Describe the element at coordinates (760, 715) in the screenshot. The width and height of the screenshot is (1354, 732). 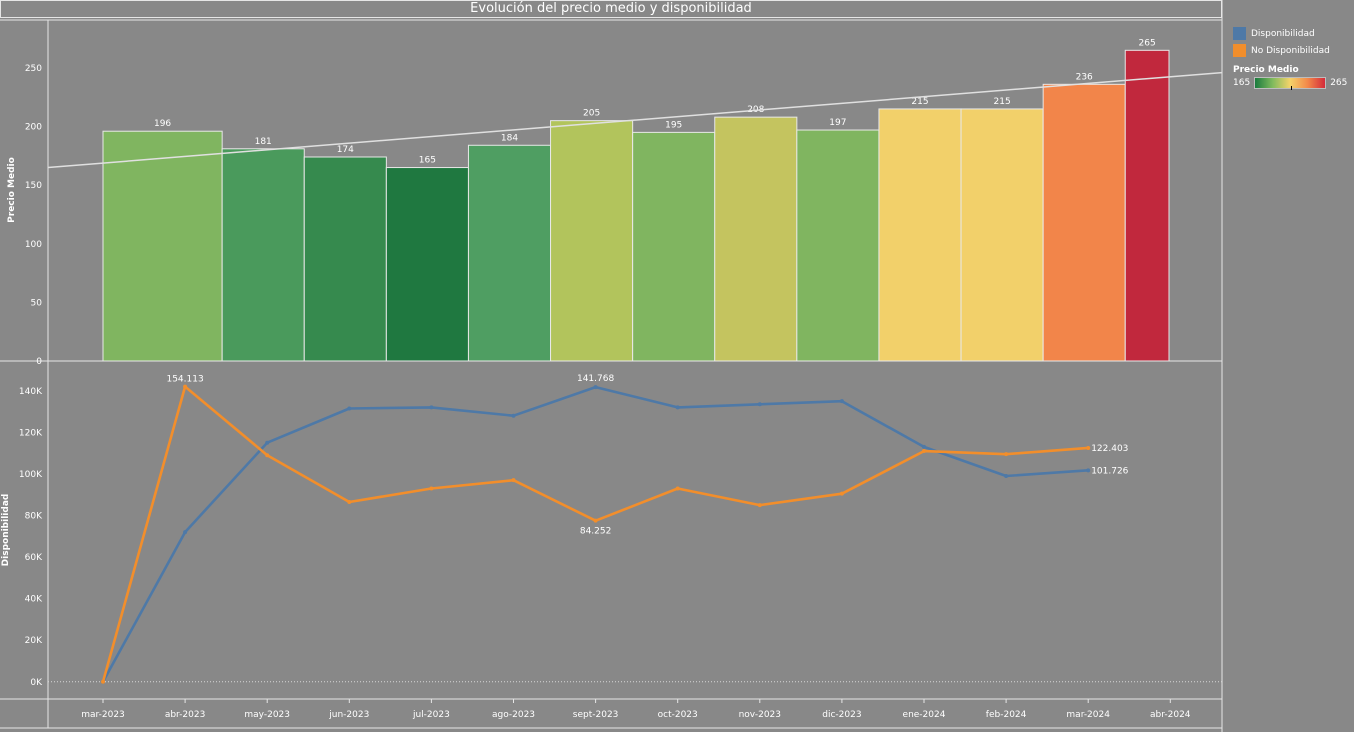
I see `x-tick-label: nov-2023` at that location.